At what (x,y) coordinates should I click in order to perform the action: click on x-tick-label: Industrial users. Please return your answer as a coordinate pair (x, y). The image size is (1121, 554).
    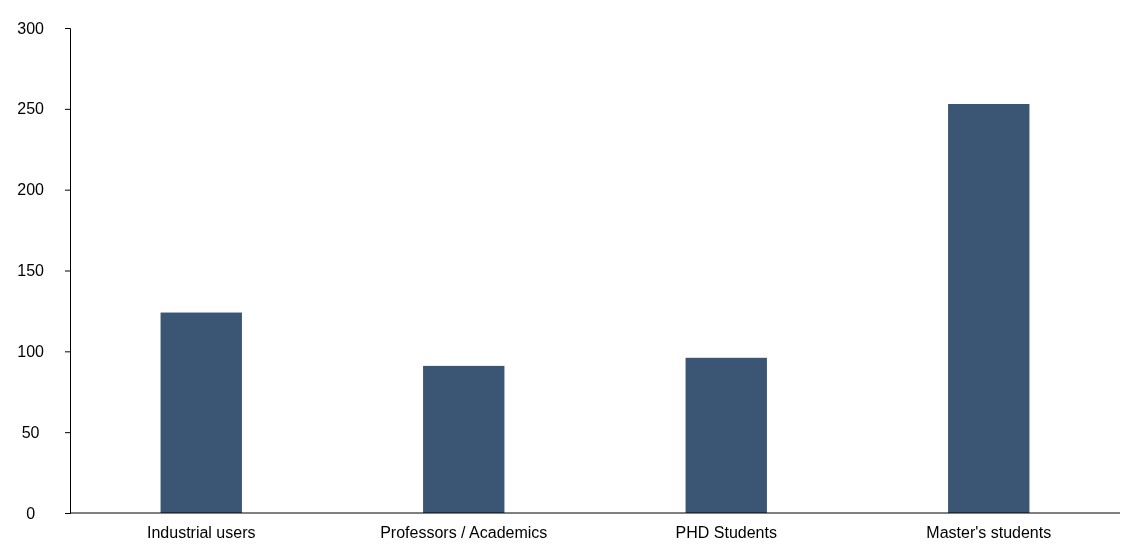
    Looking at the image, I should click on (201, 533).